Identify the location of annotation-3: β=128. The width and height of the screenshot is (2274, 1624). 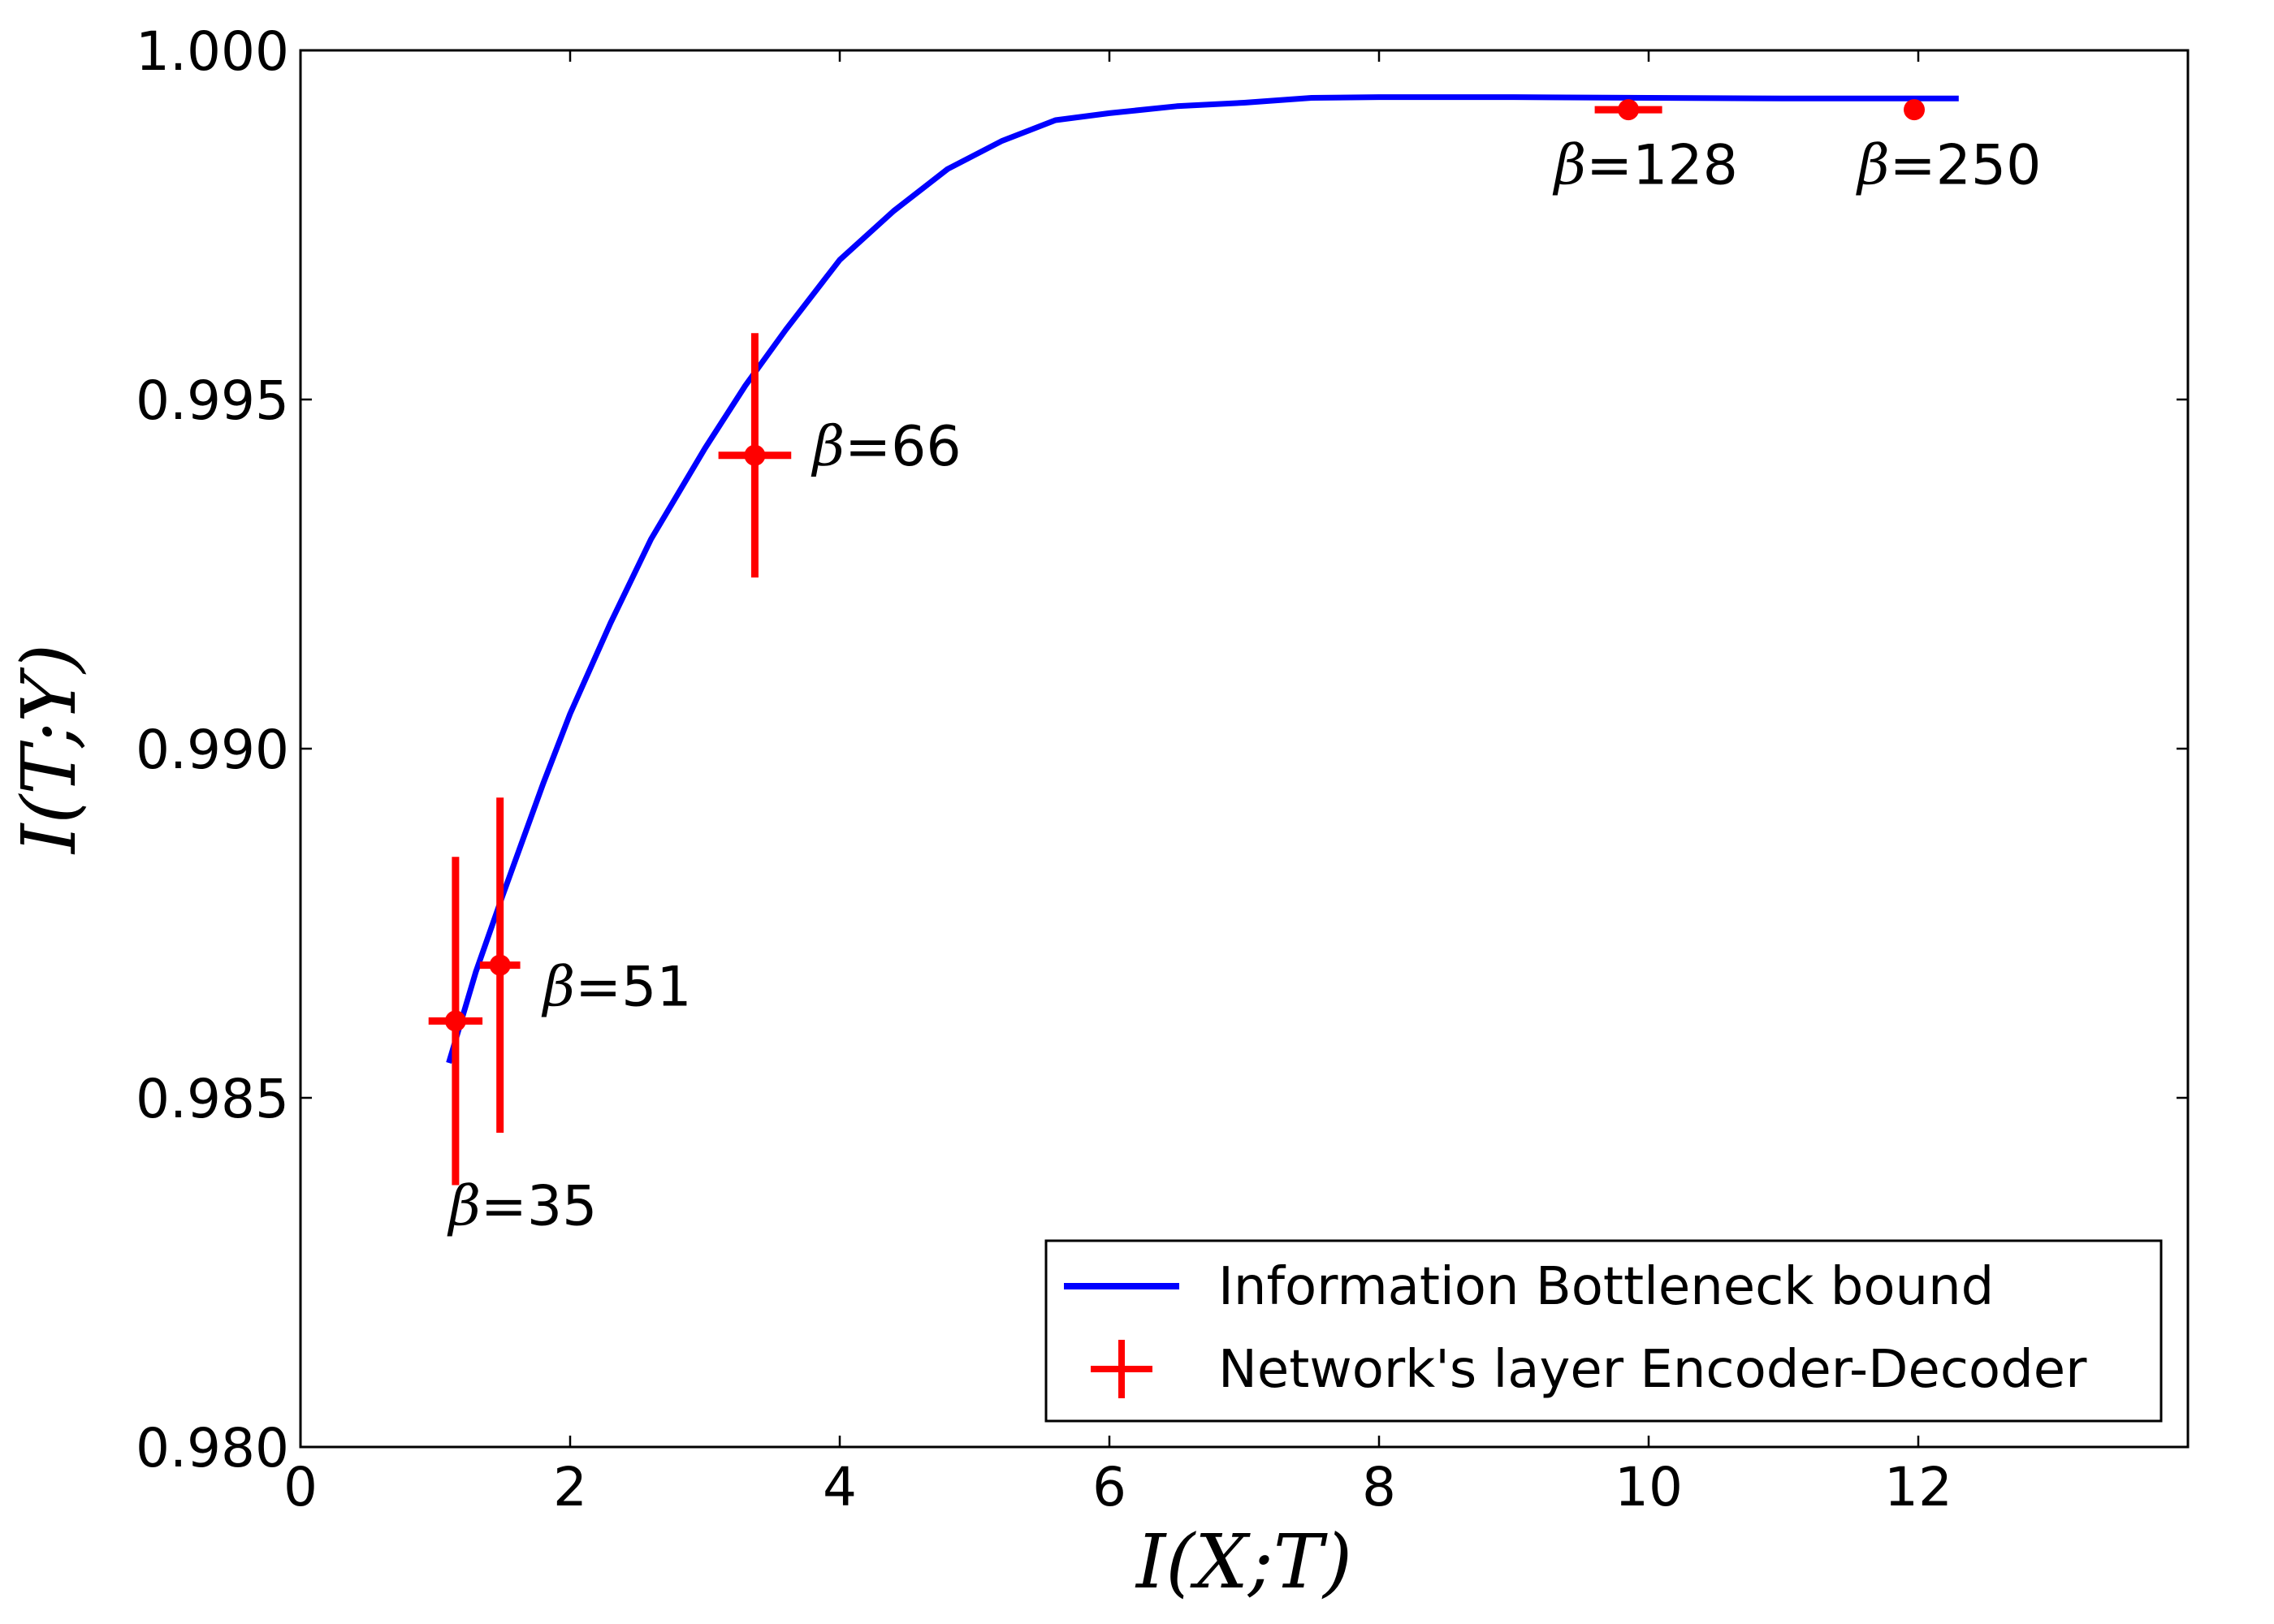
(1645, 165).